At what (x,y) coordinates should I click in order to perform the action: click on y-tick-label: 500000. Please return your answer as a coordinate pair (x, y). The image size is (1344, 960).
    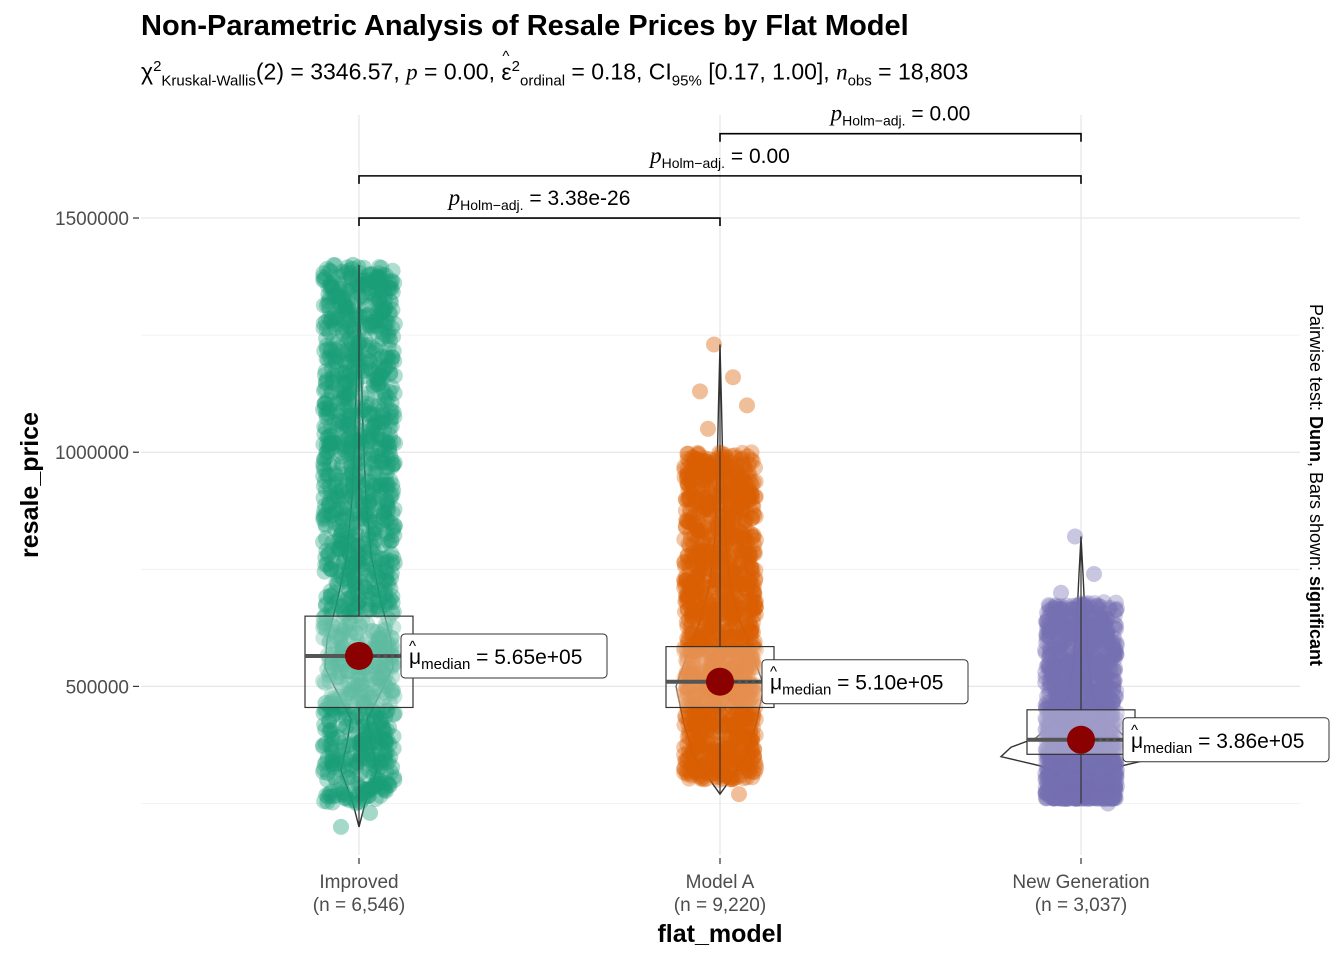
    Looking at the image, I should click on (97, 687).